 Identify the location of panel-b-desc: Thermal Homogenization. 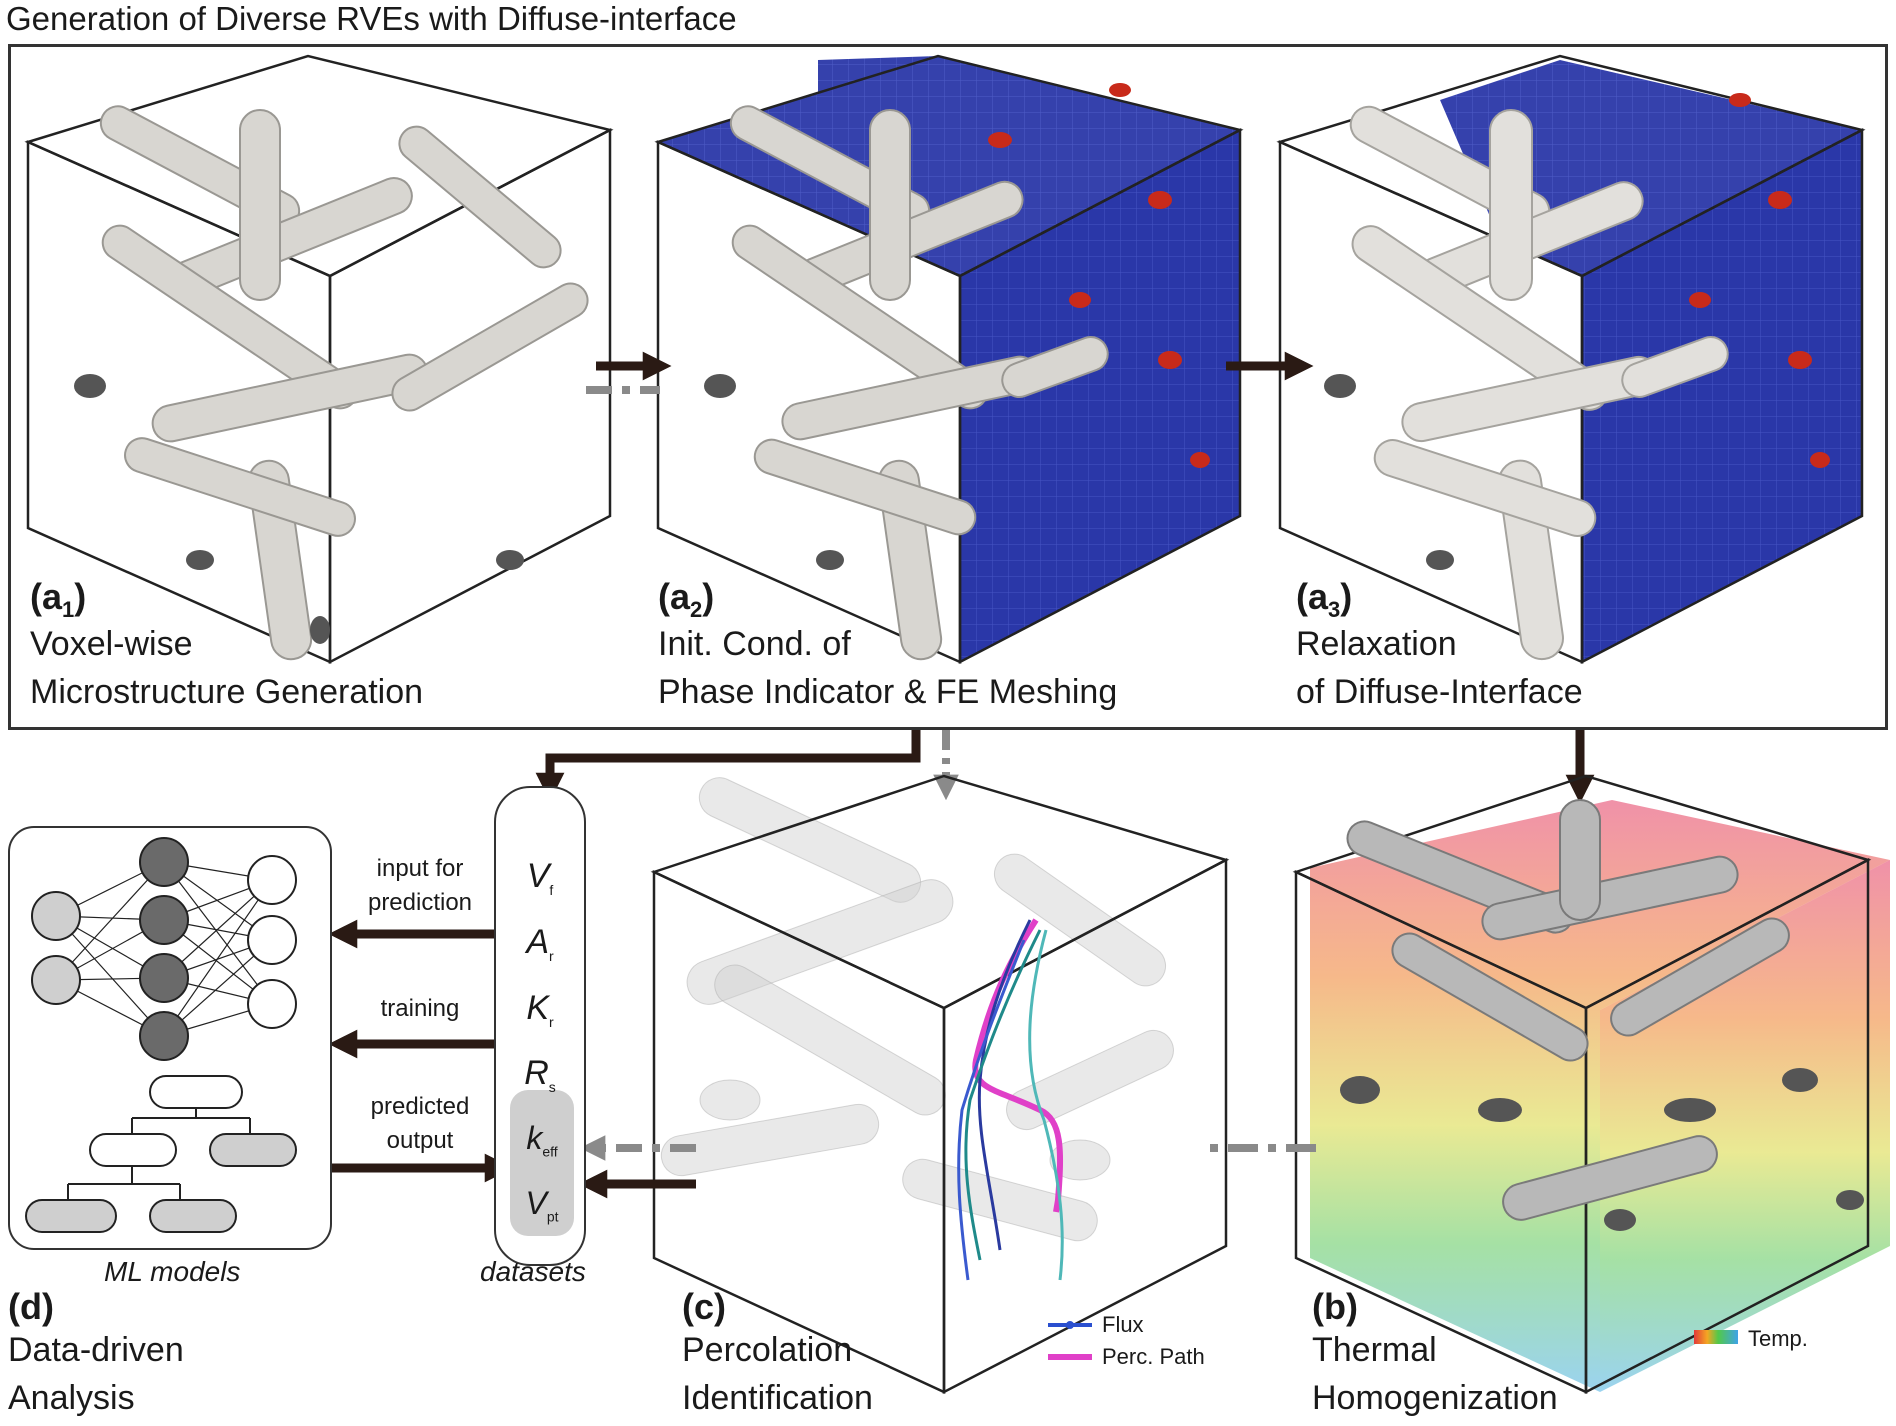
(1435, 1374).